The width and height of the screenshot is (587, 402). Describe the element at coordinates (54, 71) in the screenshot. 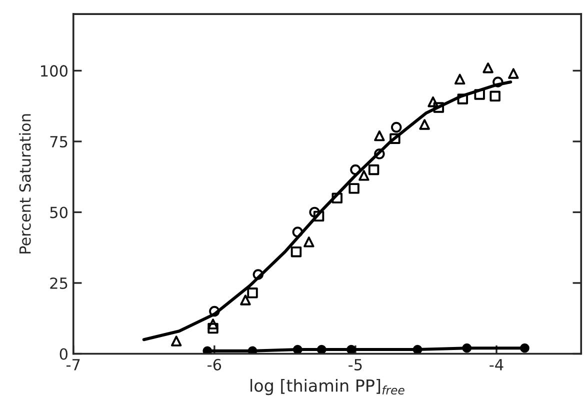

I see `y-tick-label: 100` at that location.